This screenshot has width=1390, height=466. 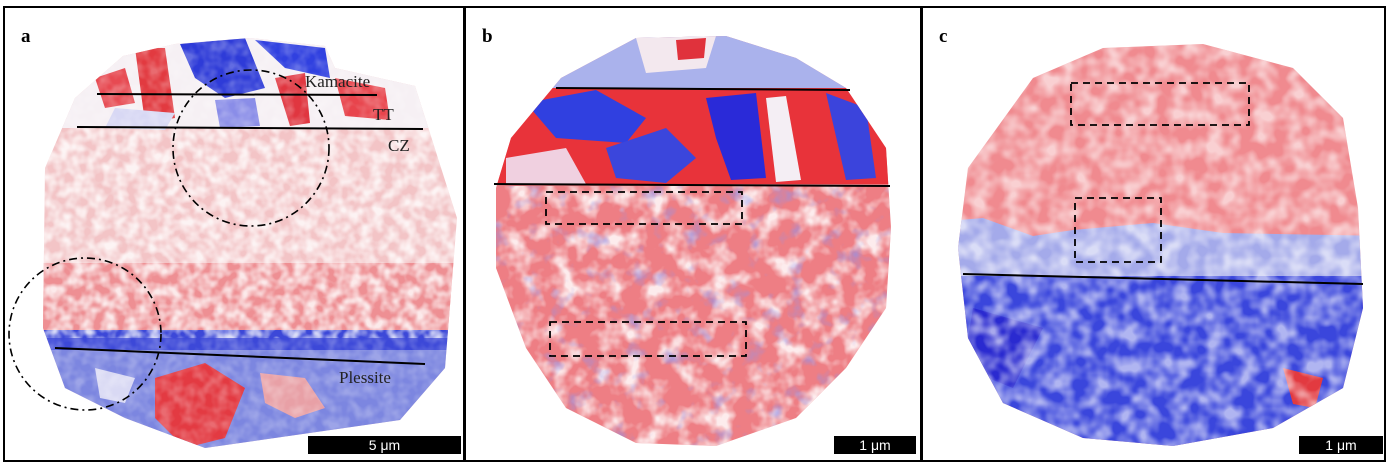 I want to click on scale-bar: 5 μm, so click(x=384, y=445).